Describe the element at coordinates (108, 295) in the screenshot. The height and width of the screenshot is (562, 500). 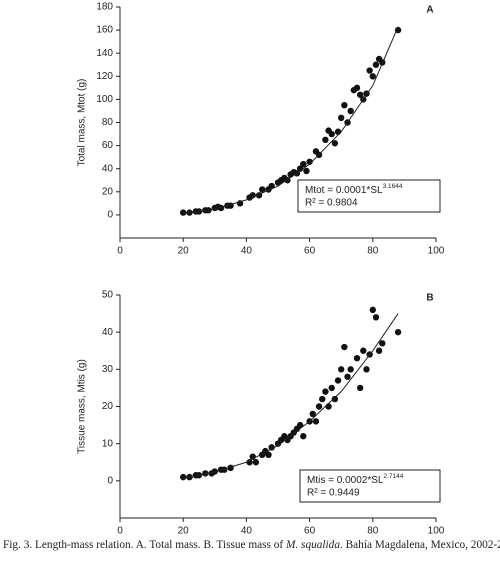
I see `y-tick-label: 50` at that location.